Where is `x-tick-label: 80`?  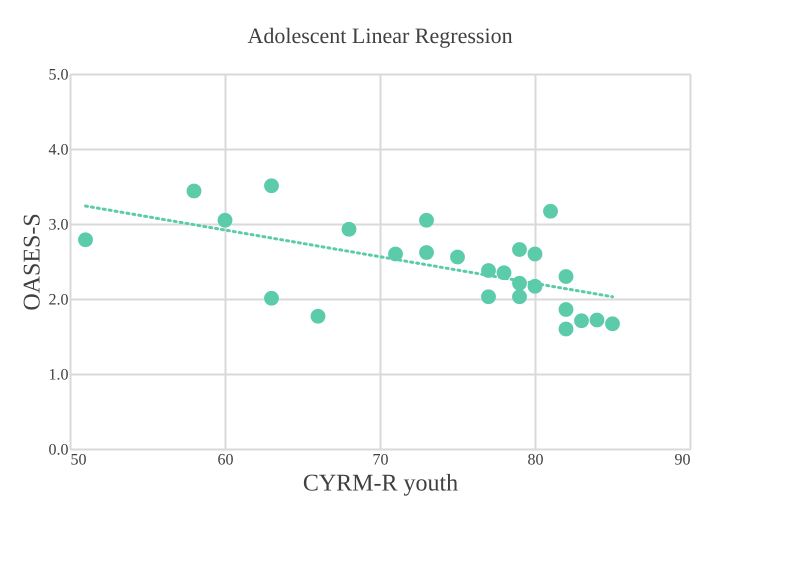
x-tick-label: 80 is located at coordinates (536, 460).